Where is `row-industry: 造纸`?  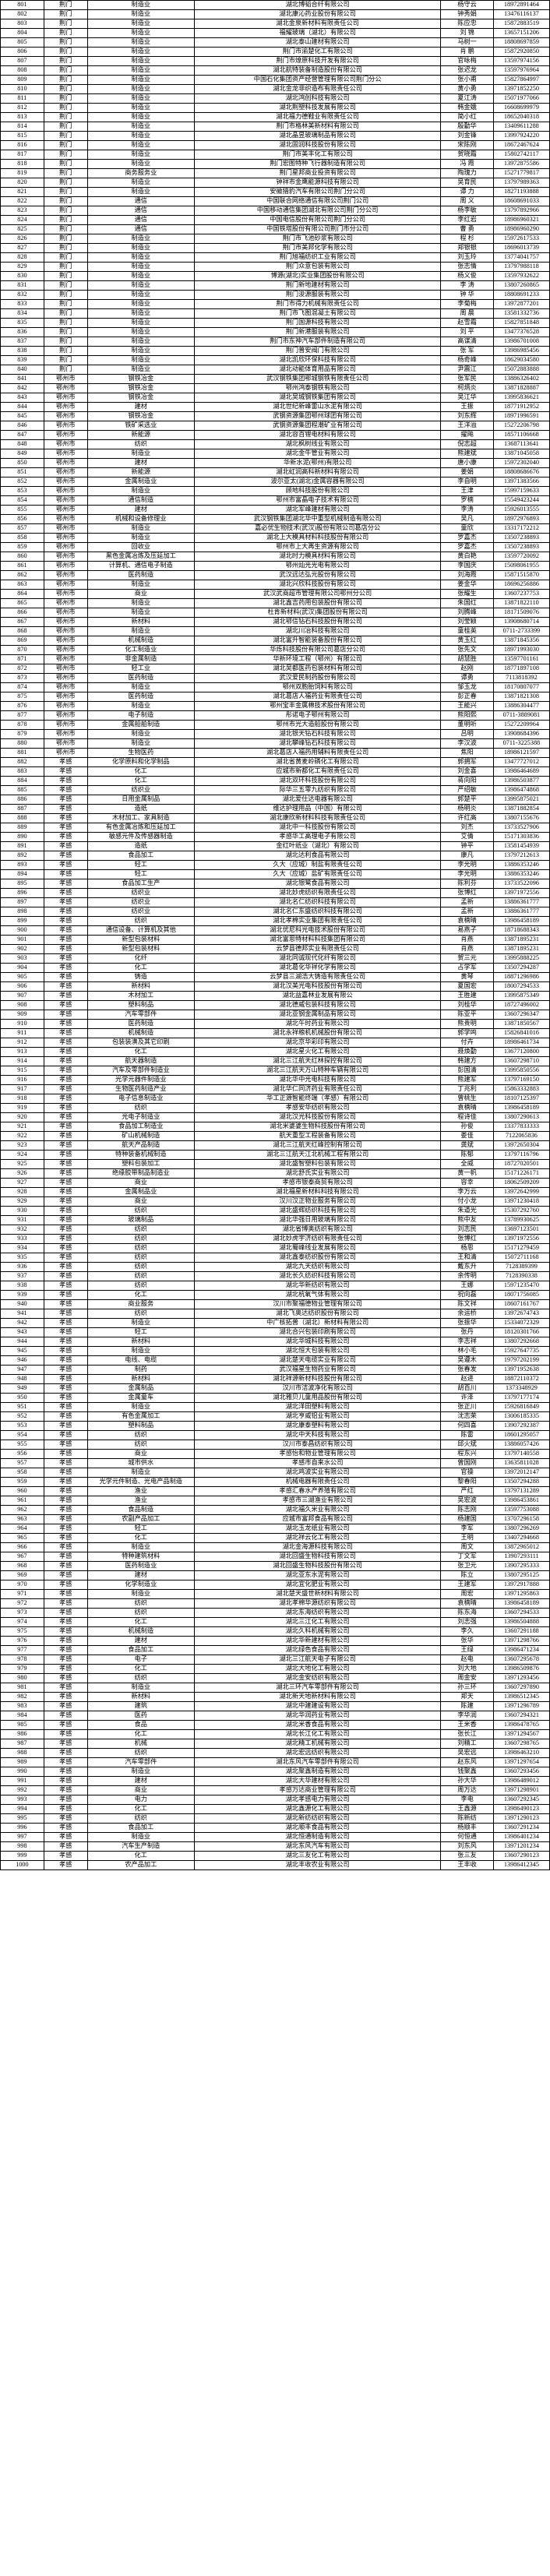
row-industry: 造纸 is located at coordinates (140, 809).